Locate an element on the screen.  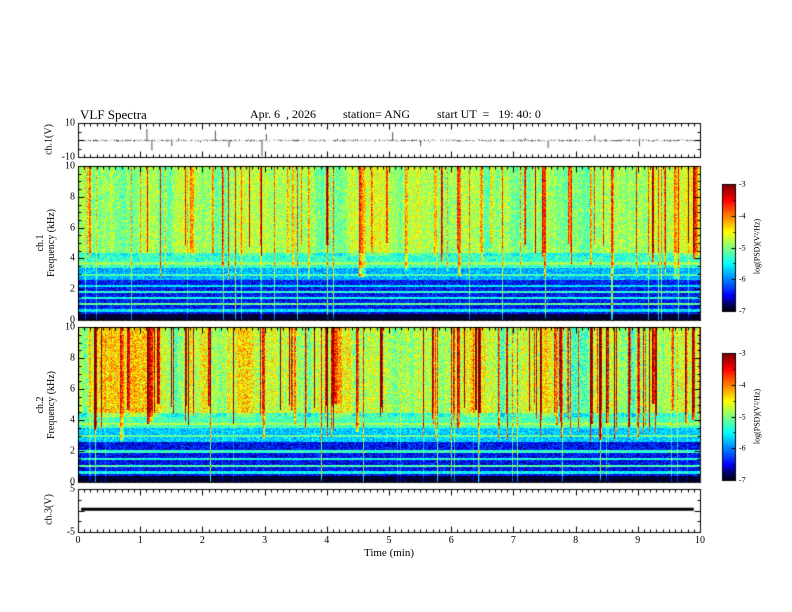
ch2-spec-y-tick-label: 4 is located at coordinates (72, 420).